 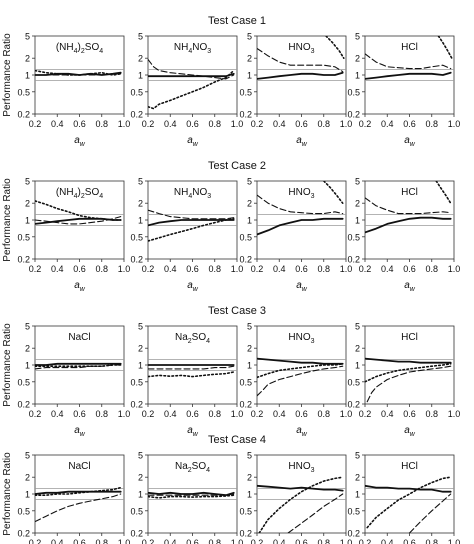 I want to click on label-subscript: 3, so click(x=313, y=196).